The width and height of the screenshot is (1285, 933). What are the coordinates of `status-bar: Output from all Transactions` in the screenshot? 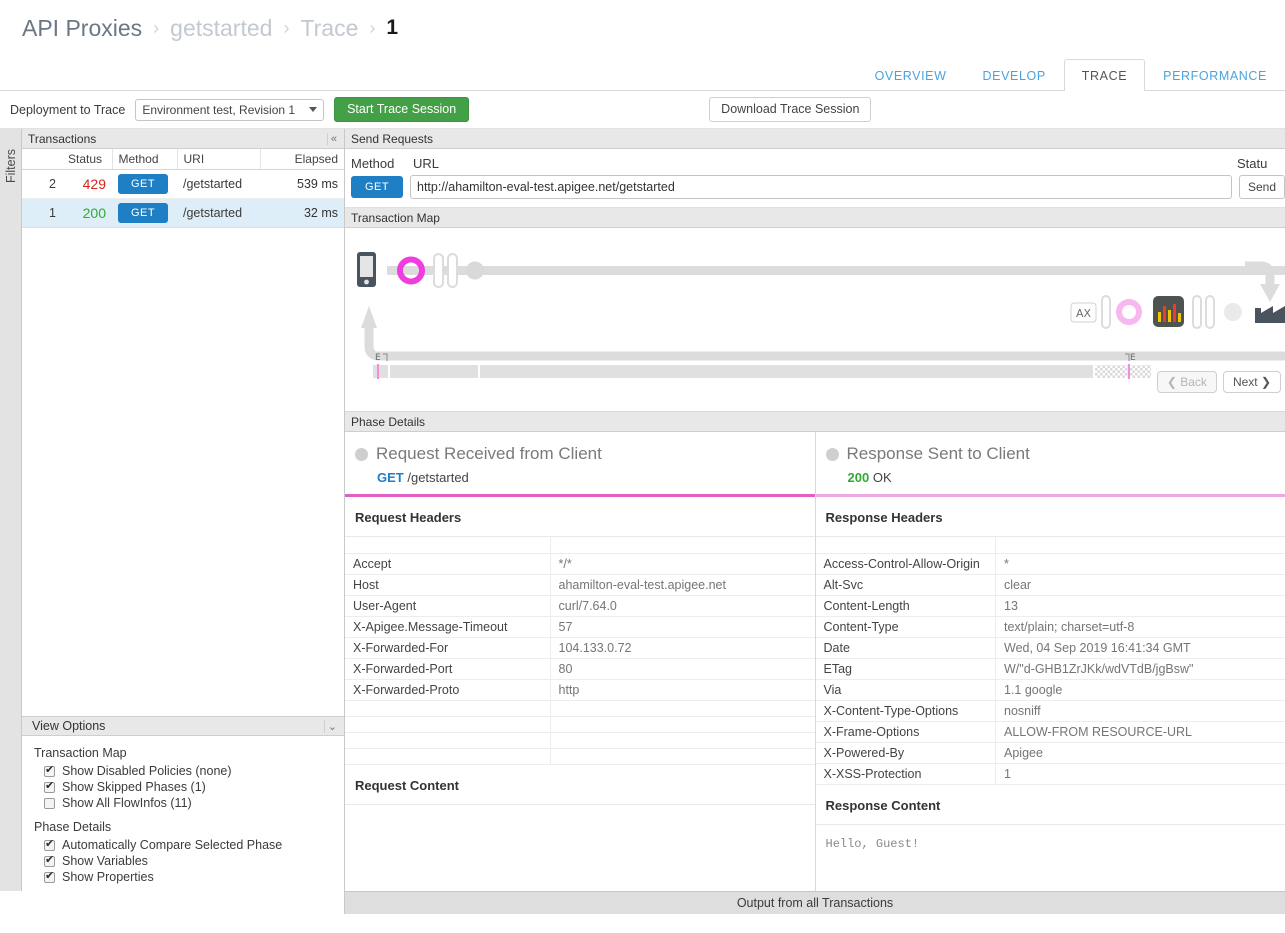 It's located at (642, 902).